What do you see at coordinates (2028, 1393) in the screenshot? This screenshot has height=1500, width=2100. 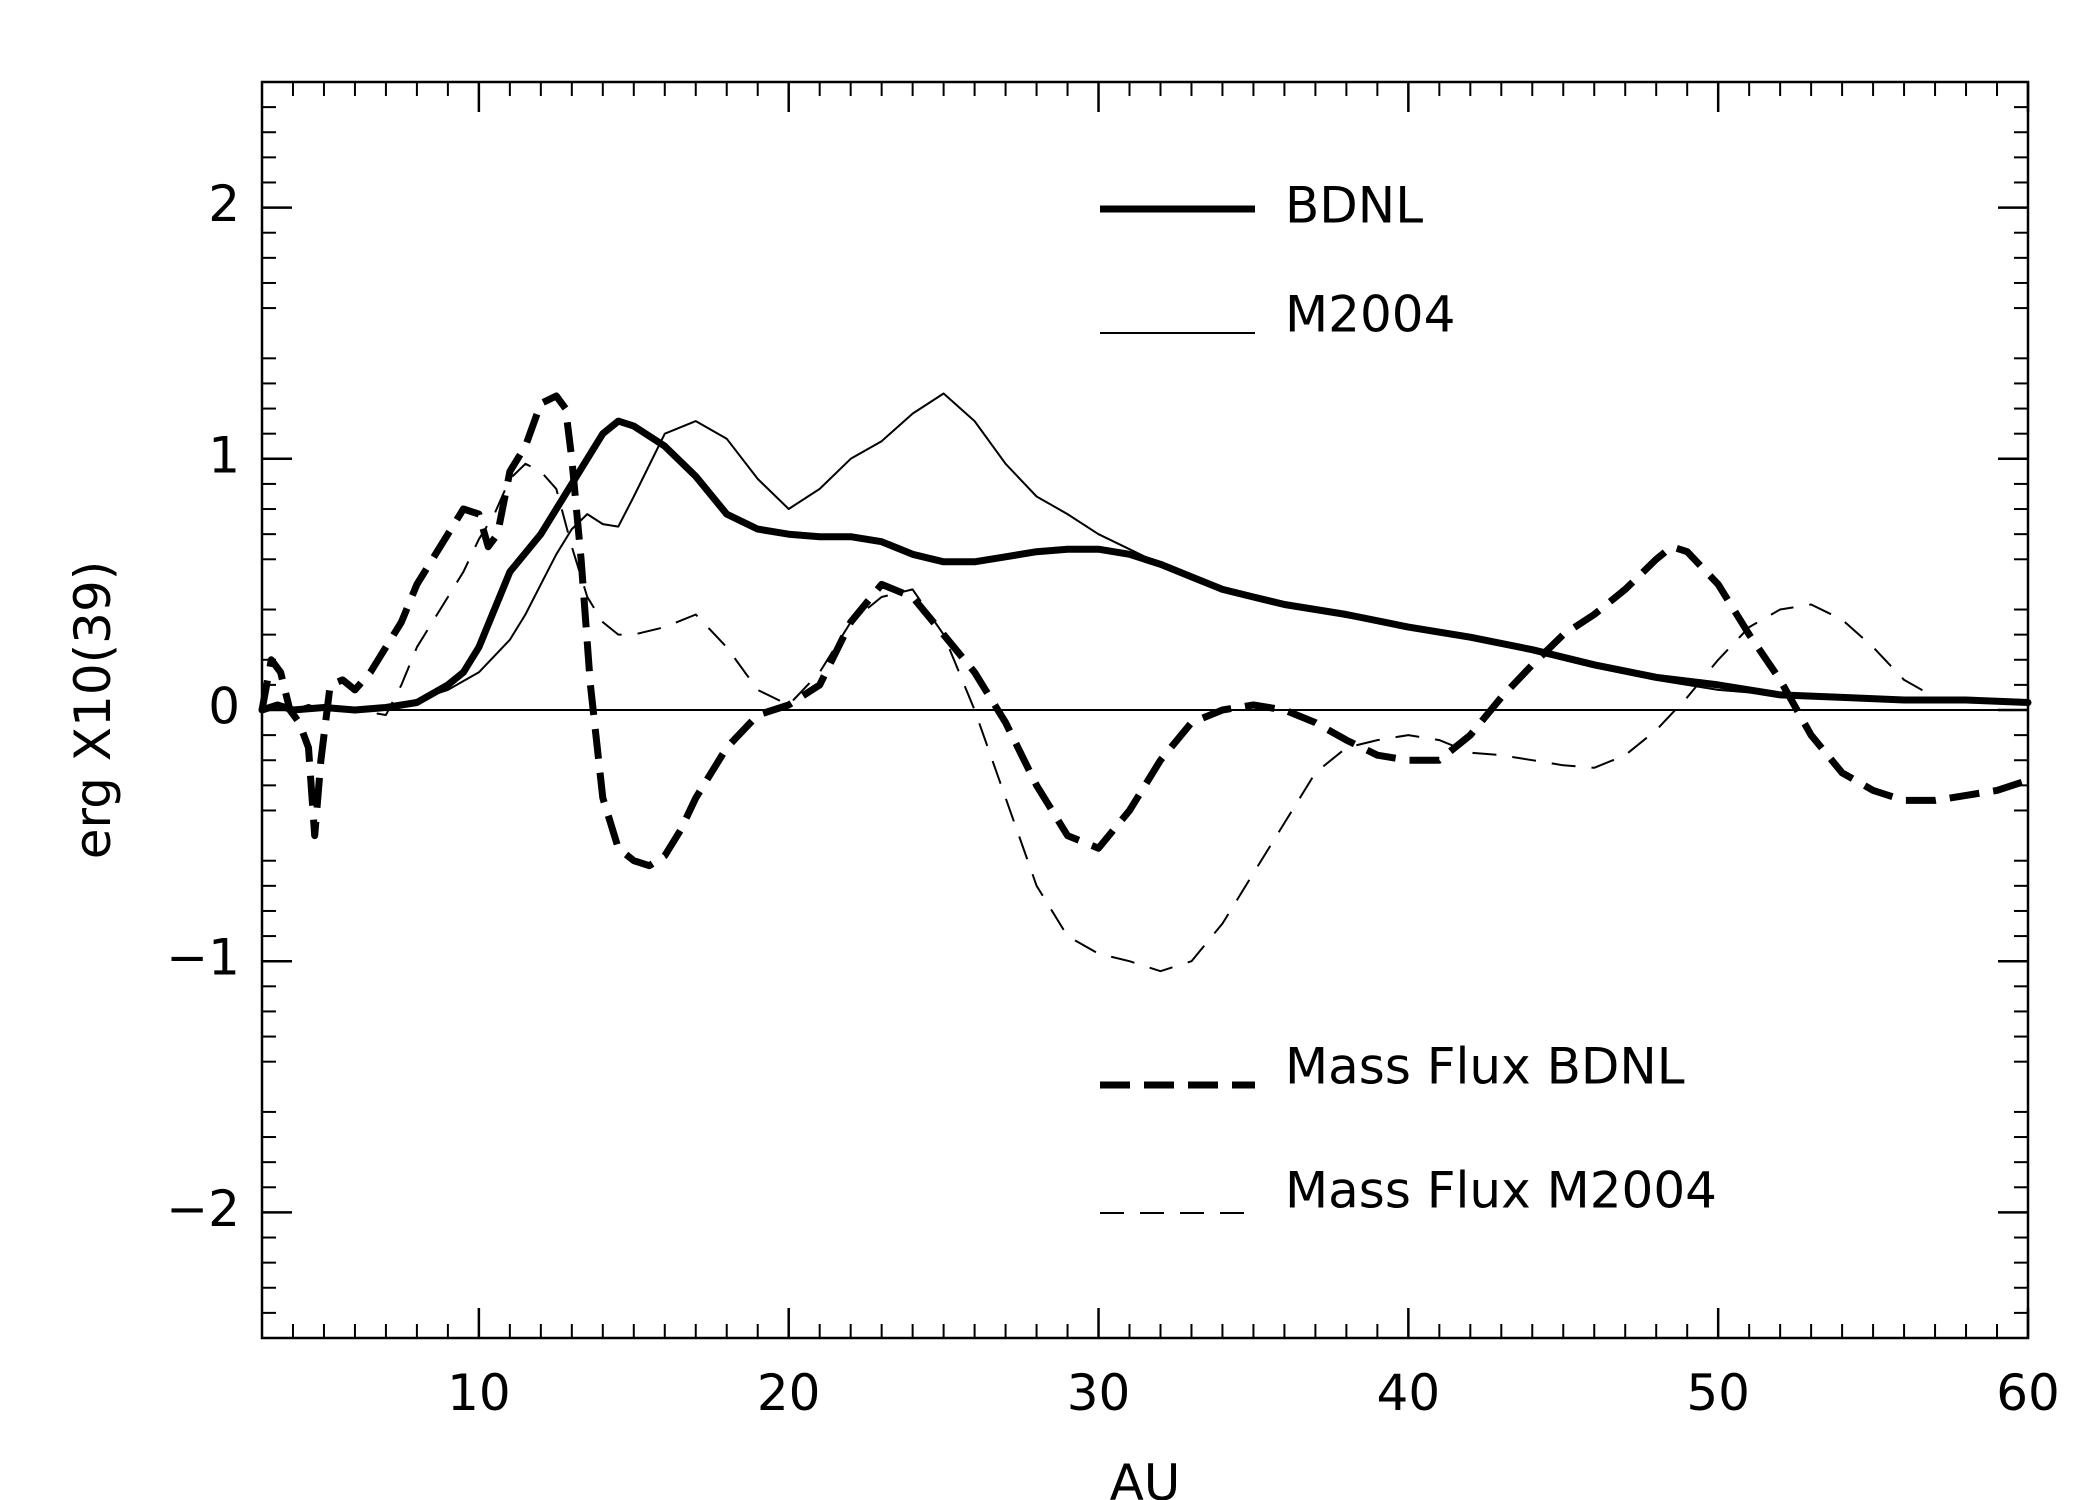 I see `x-tick-label: 60` at bounding box center [2028, 1393].